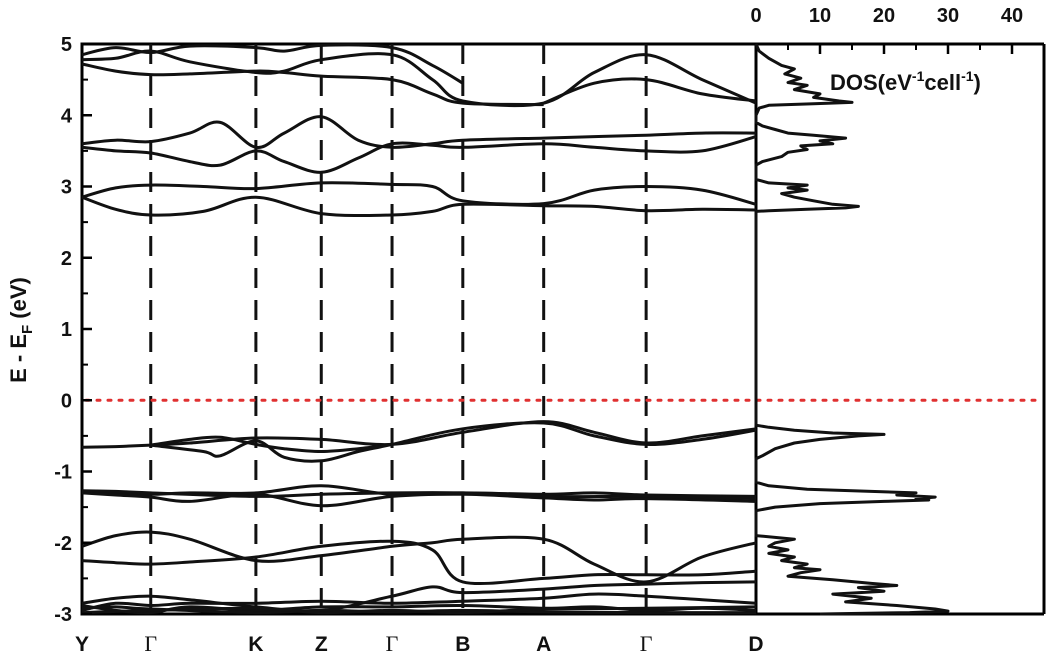 The height and width of the screenshot is (656, 1048). Describe the element at coordinates (886, 29) in the screenshot. I see `dos-axis-ticks: 0 10 20 30 40` at that location.